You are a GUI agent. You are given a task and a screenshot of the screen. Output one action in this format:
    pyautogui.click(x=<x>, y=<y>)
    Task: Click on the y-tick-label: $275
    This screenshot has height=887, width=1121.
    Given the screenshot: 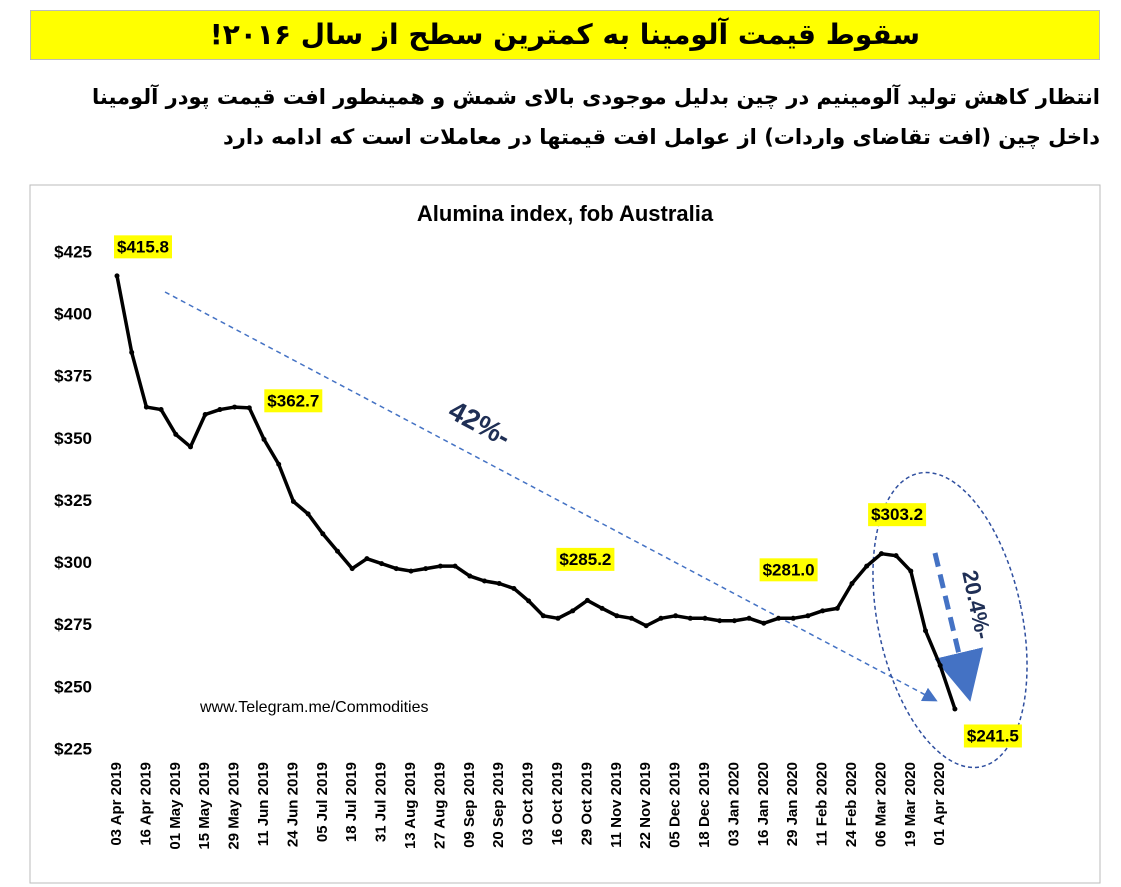 What is the action you would take?
    pyautogui.click(x=73, y=624)
    